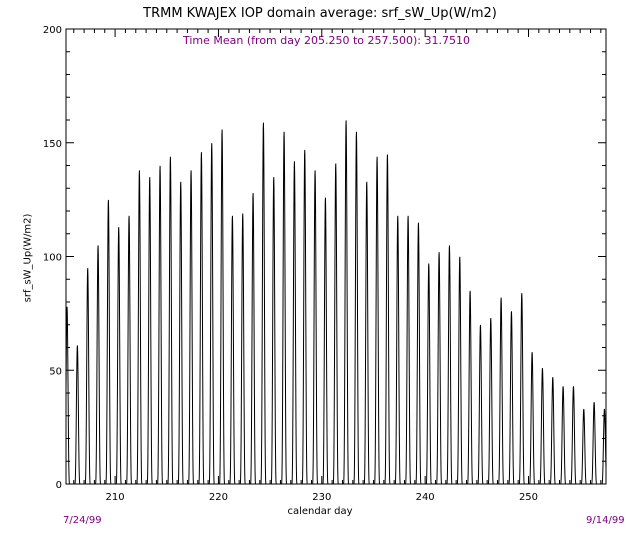 This screenshot has height=540, width=640. I want to click on y-tick-label: 200, so click(52, 30).